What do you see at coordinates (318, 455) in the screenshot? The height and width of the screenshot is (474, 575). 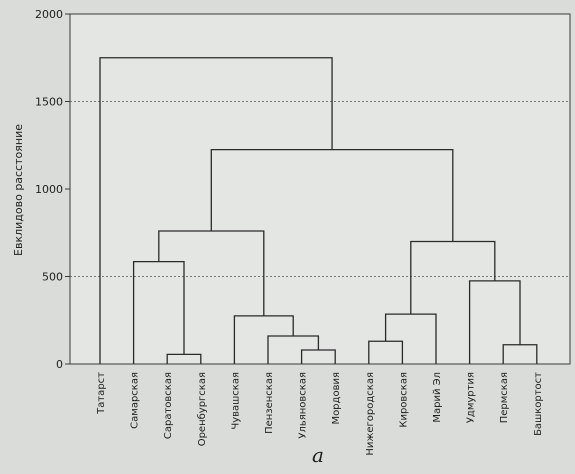 I see `figure-caption: а` at bounding box center [318, 455].